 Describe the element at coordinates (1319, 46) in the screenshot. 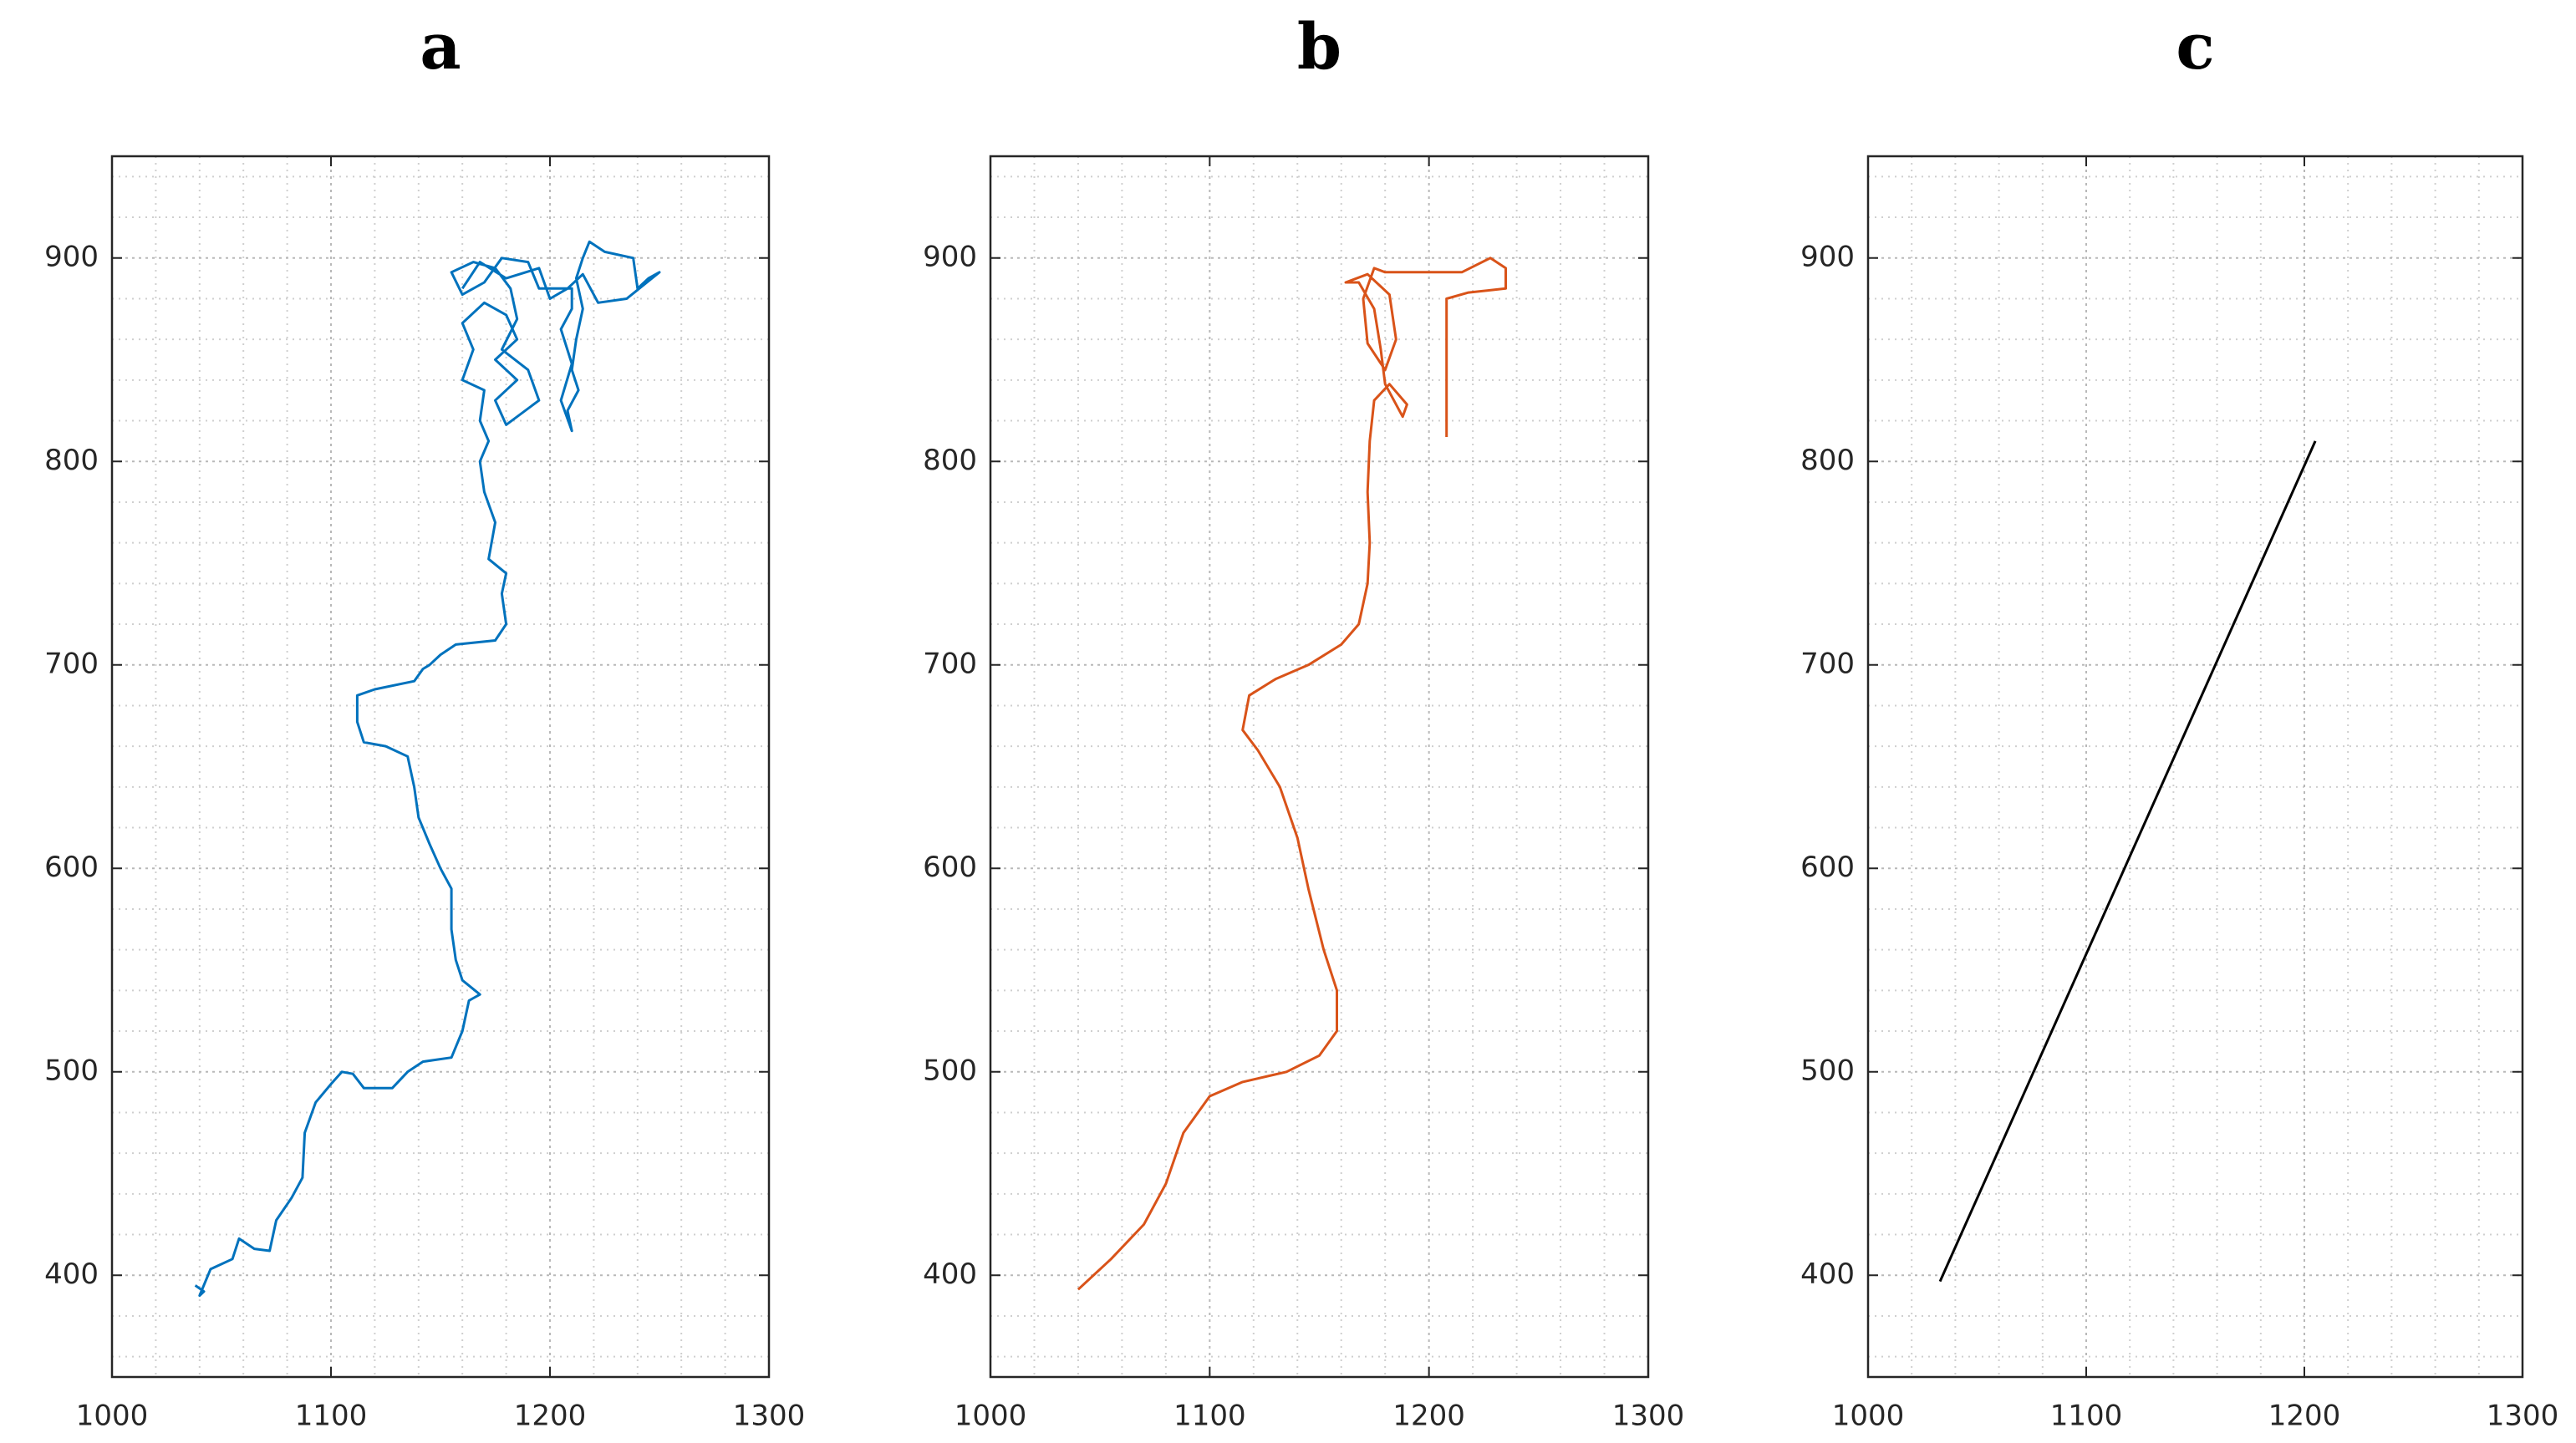

I see `panel-title: b` at that location.